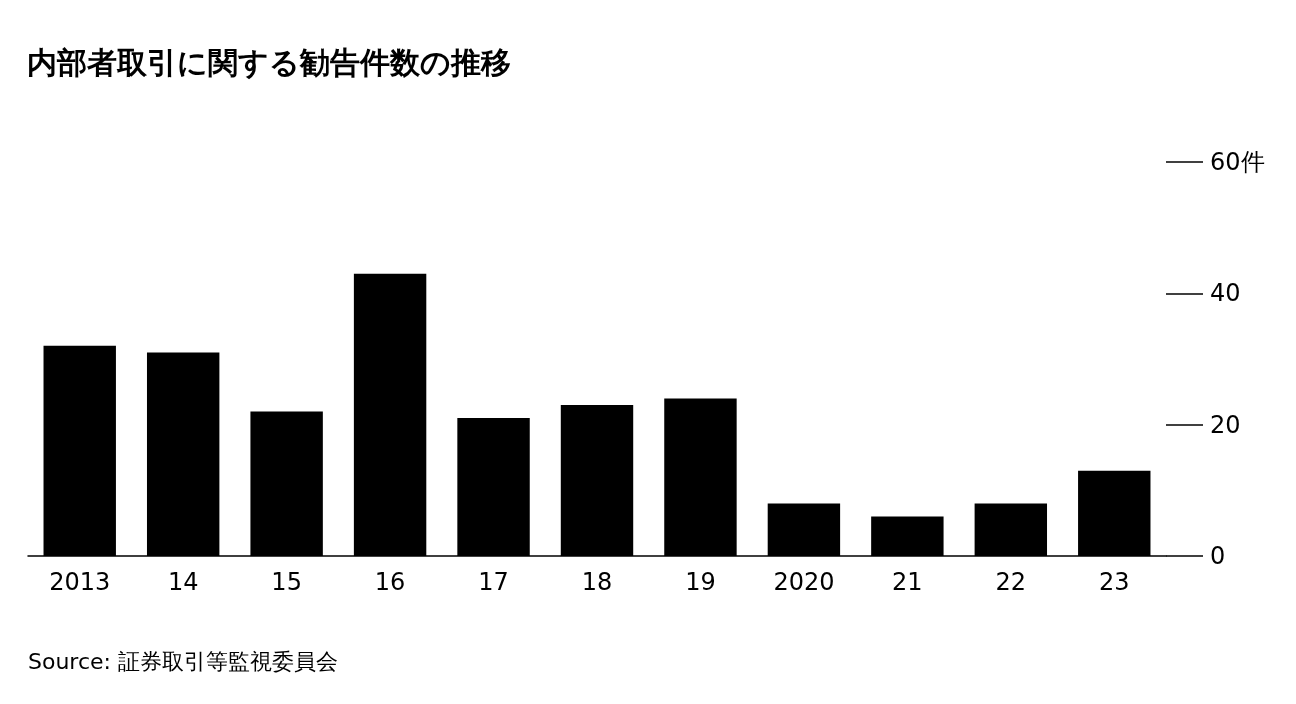 This screenshot has height=704, width=1296. I want to click on chart-title: 内部者取引に関する勧告件数の推移, so click(269, 62).